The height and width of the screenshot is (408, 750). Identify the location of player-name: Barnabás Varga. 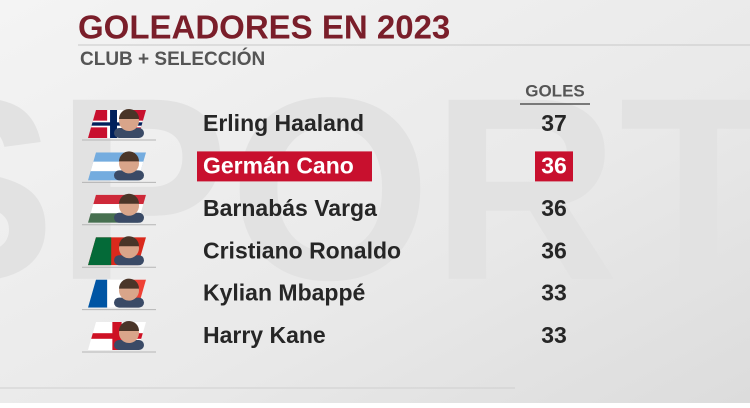
(290, 208).